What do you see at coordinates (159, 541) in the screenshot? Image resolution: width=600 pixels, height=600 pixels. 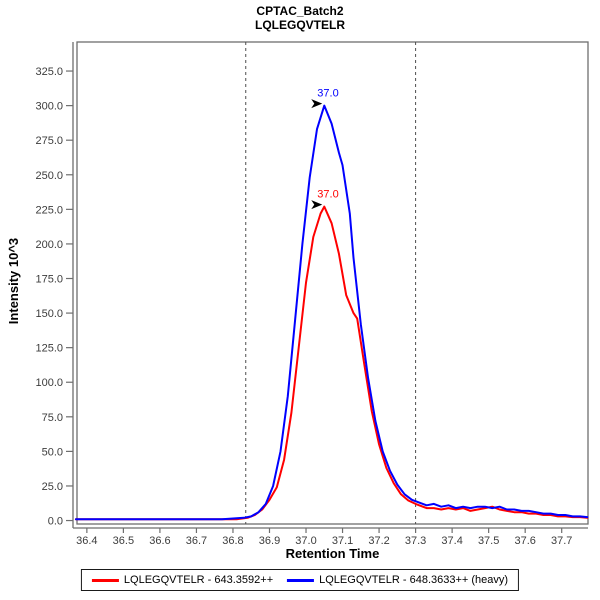 I see `x-tick-label: 36.6` at bounding box center [159, 541].